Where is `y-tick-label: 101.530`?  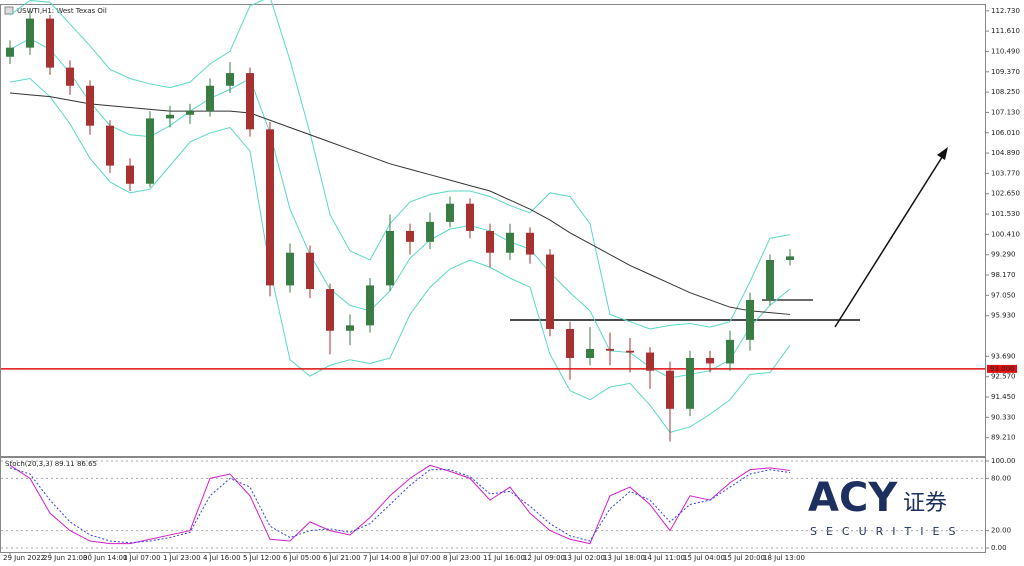 y-tick-label: 101.530 is located at coordinates (1005, 214).